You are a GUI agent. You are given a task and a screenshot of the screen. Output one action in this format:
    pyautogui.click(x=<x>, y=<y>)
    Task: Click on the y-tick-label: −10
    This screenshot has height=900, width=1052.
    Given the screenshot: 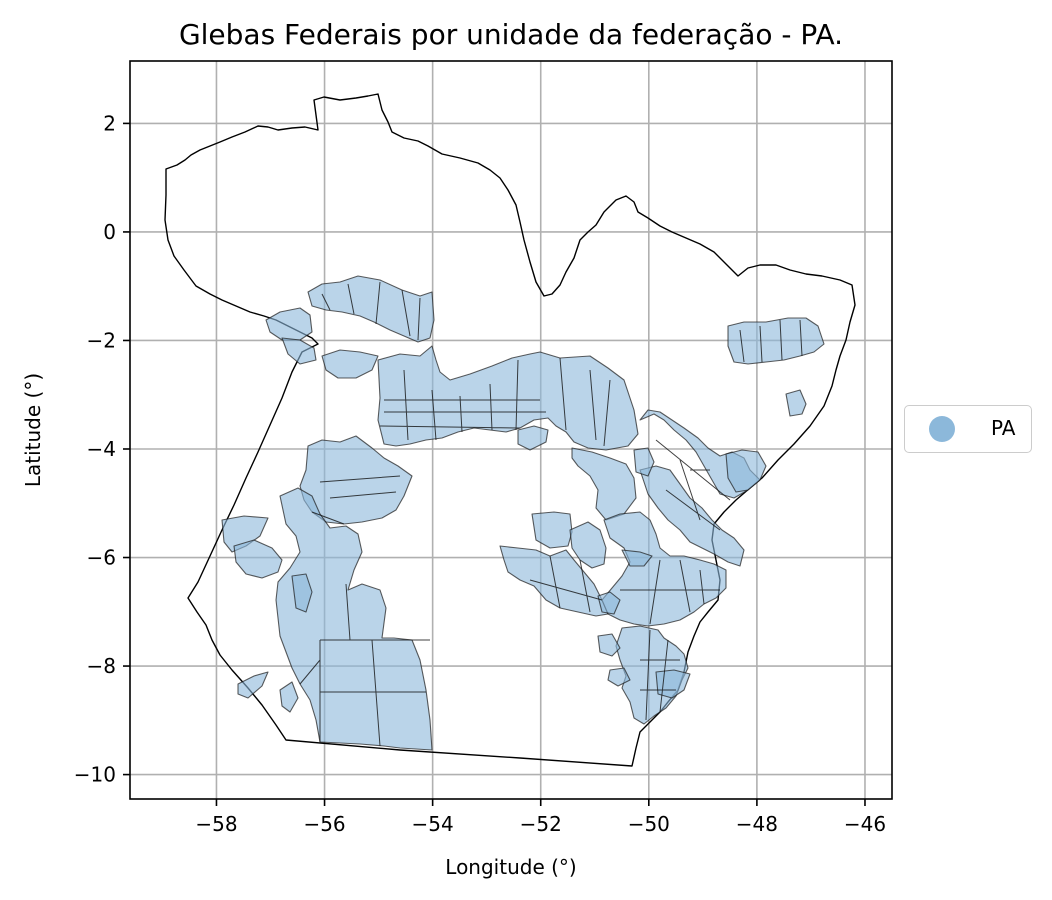 What is the action you would take?
    pyautogui.click(x=95, y=775)
    